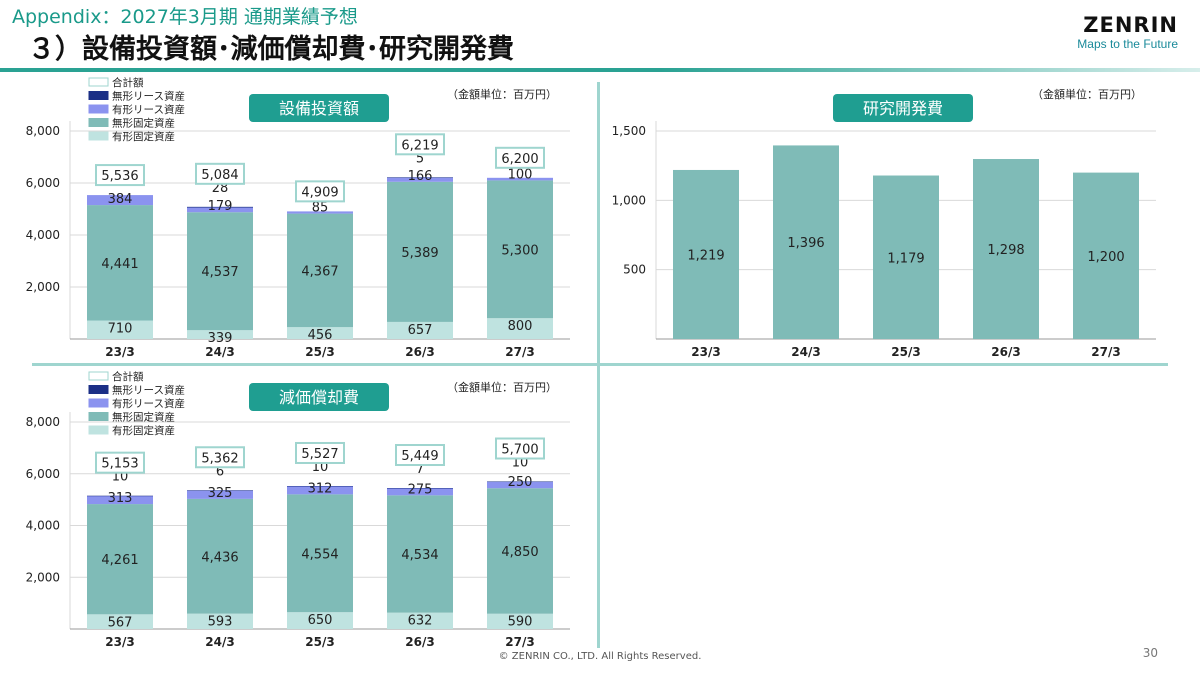 The width and height of the screenshot is (1200, 675). I want to click on data-label: 650, so click(320, 620).